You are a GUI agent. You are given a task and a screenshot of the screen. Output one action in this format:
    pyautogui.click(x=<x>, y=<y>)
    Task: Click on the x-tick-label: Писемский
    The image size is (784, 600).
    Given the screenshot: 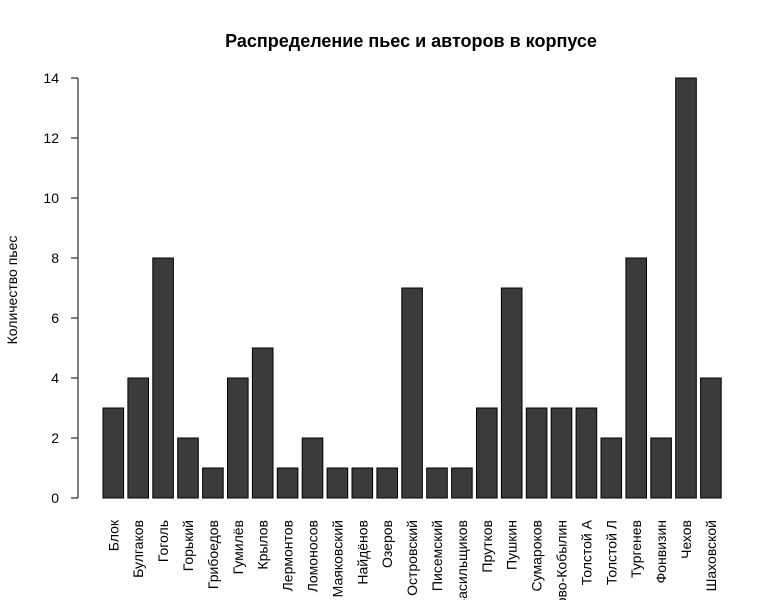 What is the action you would take?
    pyautogui.click(x=437, y=555)
    